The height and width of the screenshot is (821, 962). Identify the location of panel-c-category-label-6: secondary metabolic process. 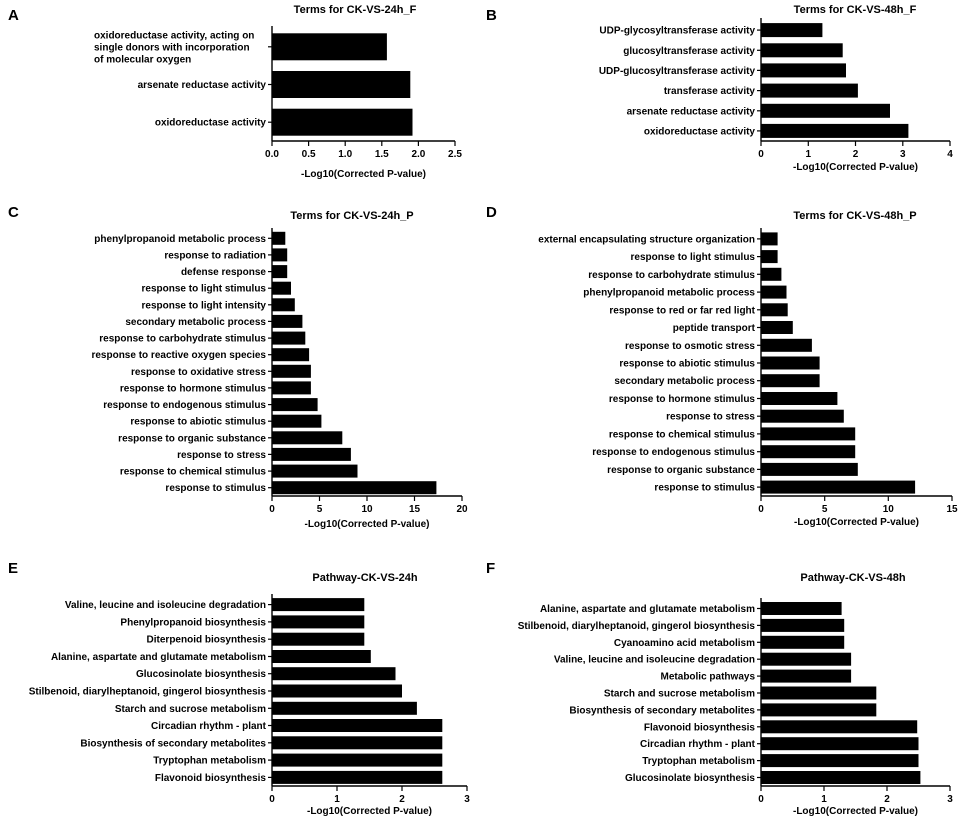
(195, 322).